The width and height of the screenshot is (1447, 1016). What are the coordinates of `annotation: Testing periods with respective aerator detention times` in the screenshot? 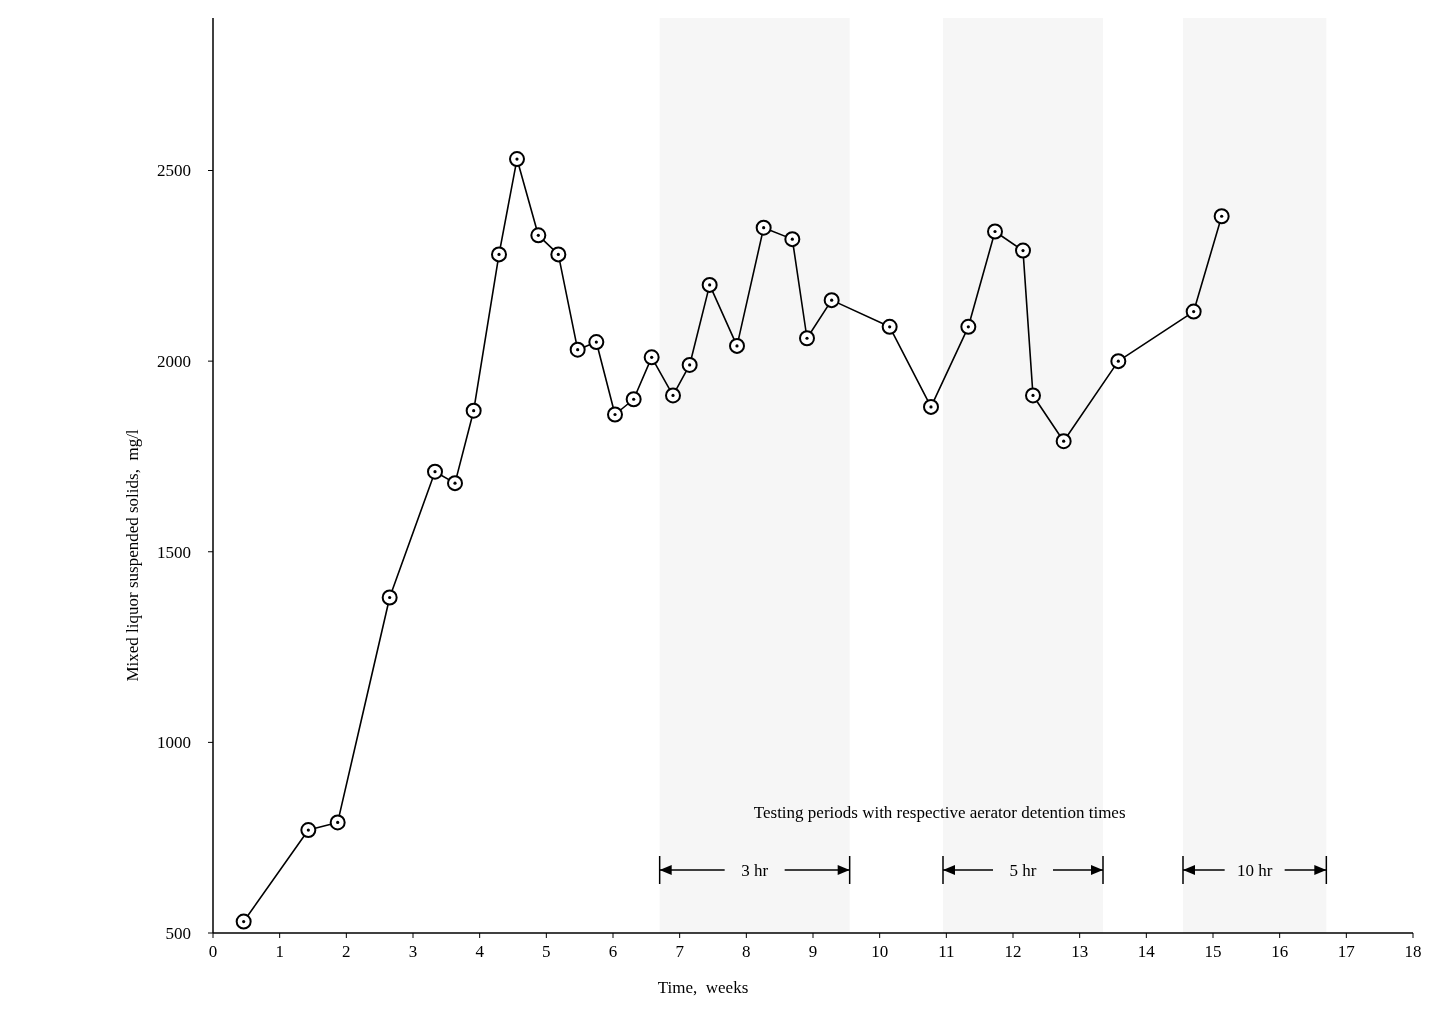 It's located at (939, 812).